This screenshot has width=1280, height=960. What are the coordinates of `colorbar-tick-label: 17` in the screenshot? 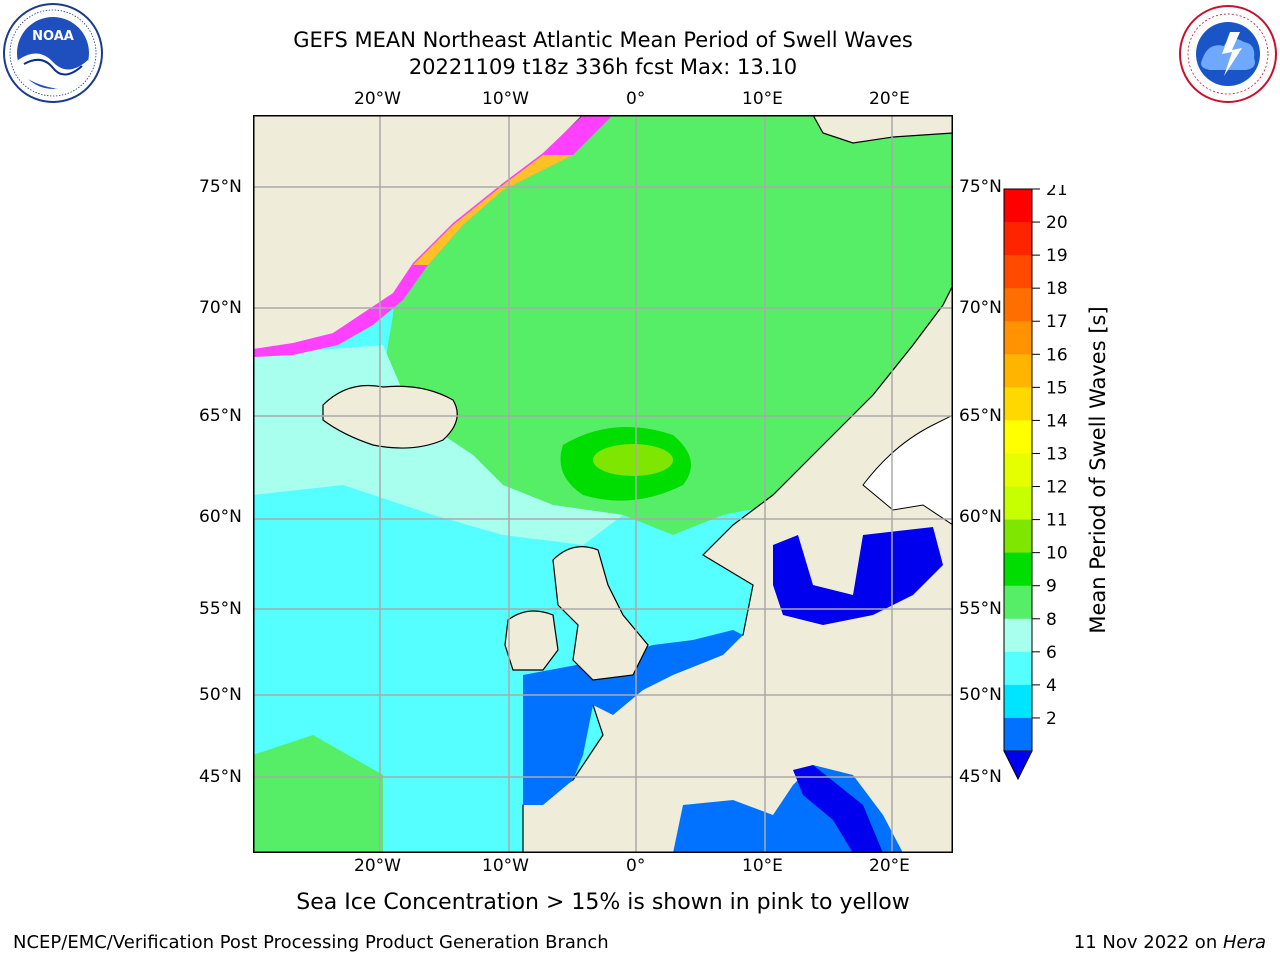 It's located at (1057, 322).